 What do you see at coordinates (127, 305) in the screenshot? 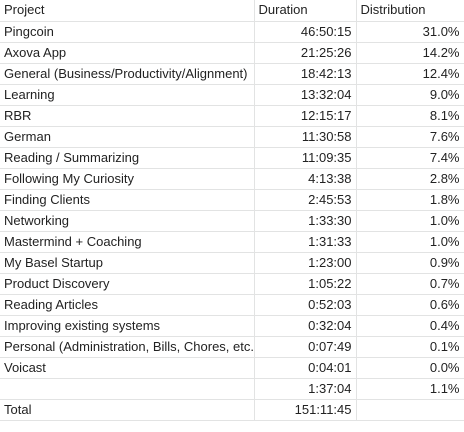
I see `project-cell: Reading Articles` at bounding box center [127, 305].